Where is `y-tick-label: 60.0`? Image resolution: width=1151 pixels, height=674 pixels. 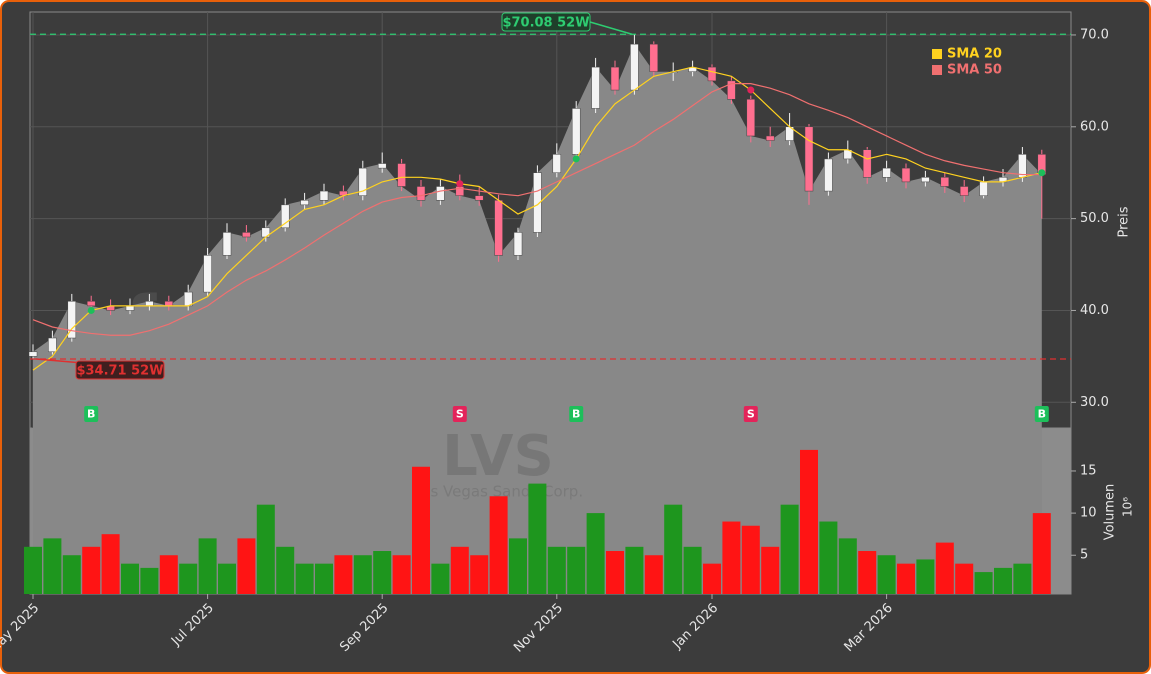
y-tick-label: 60.0 is located at coordinates (1094, 126).